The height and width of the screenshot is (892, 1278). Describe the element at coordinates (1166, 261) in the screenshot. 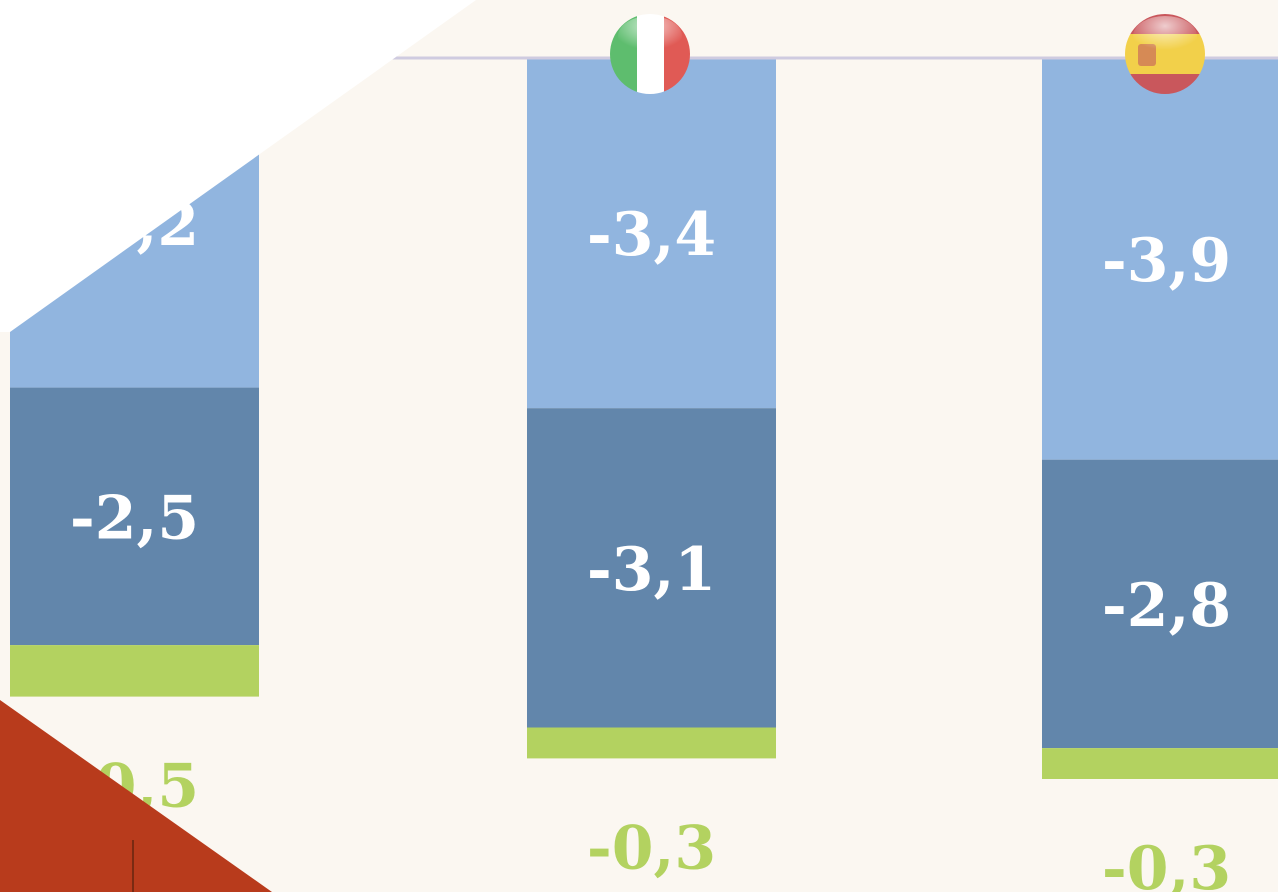

I see `data-label-spain-light: -3,9` at that location.